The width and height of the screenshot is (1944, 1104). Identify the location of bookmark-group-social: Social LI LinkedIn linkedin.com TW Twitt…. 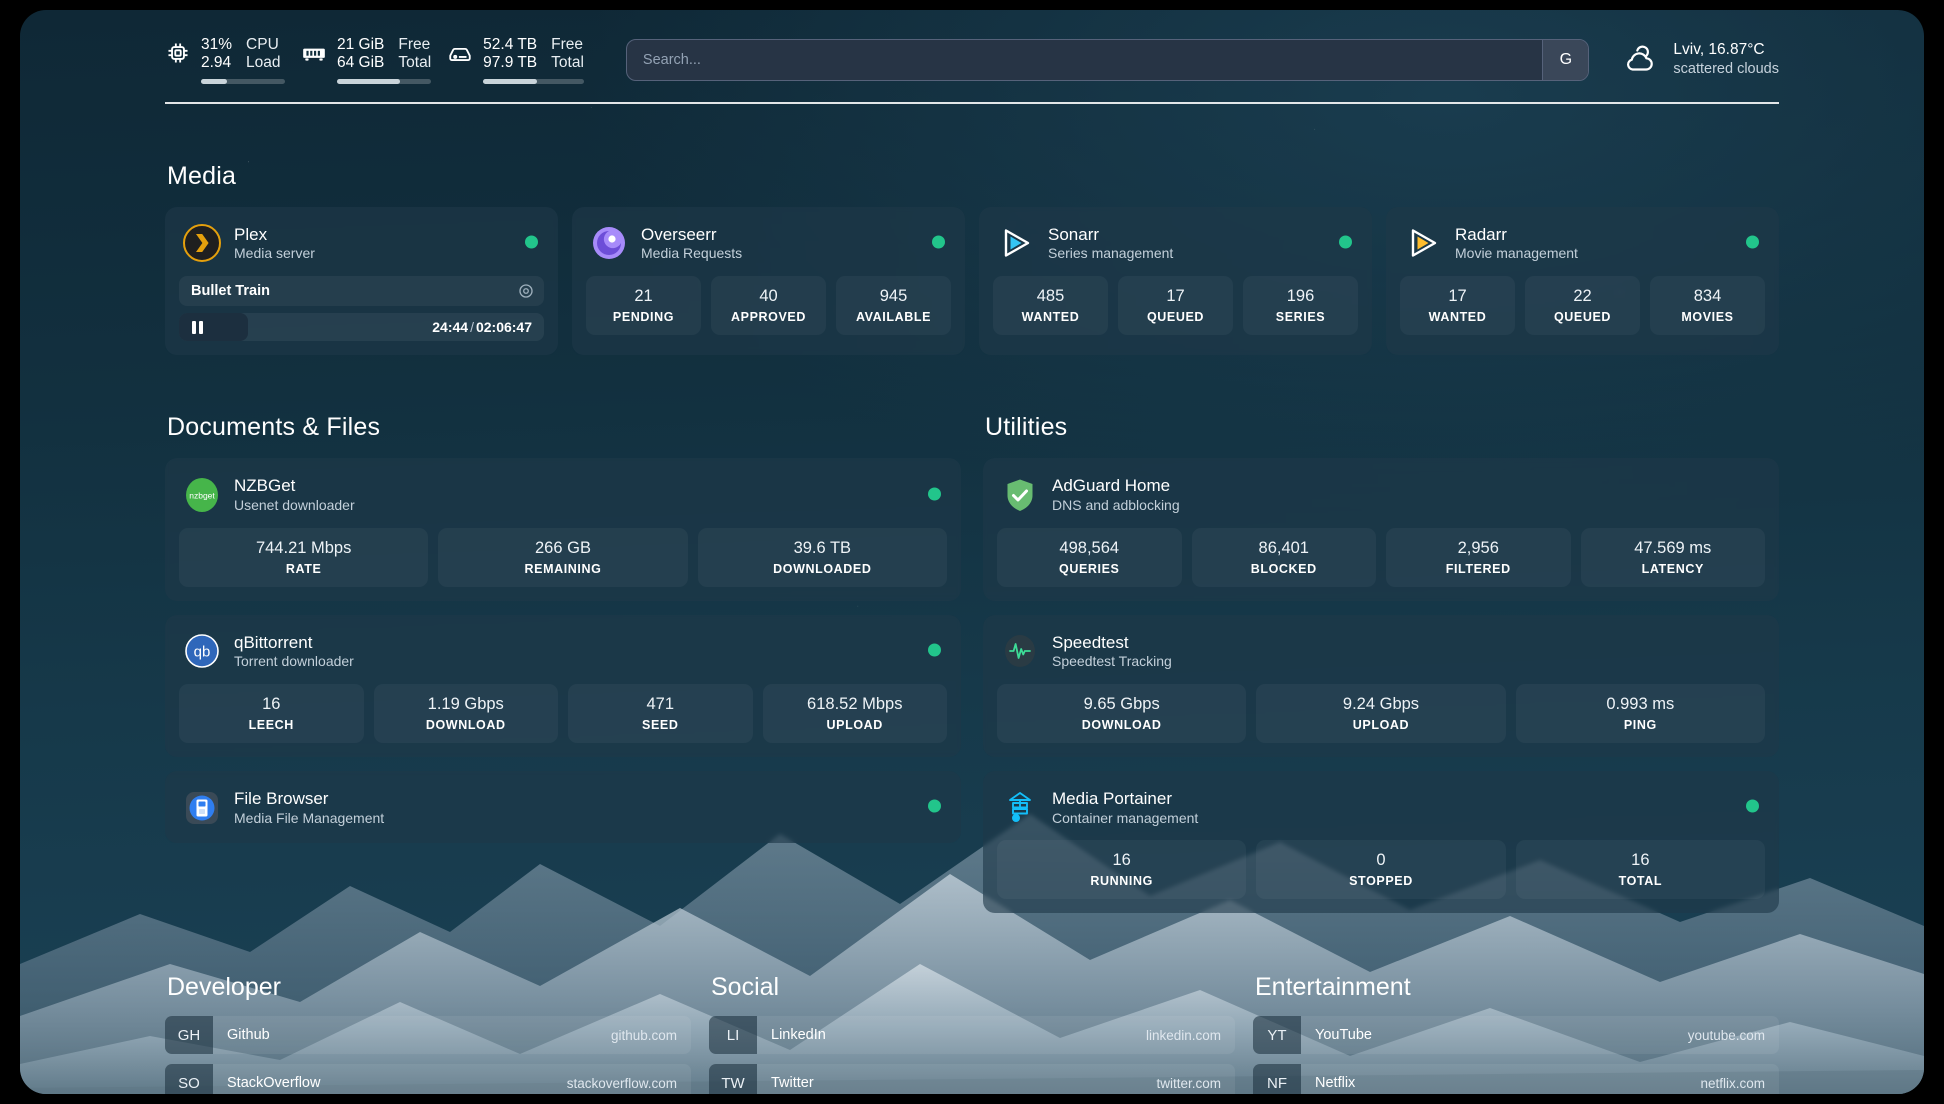
(972, 1033).